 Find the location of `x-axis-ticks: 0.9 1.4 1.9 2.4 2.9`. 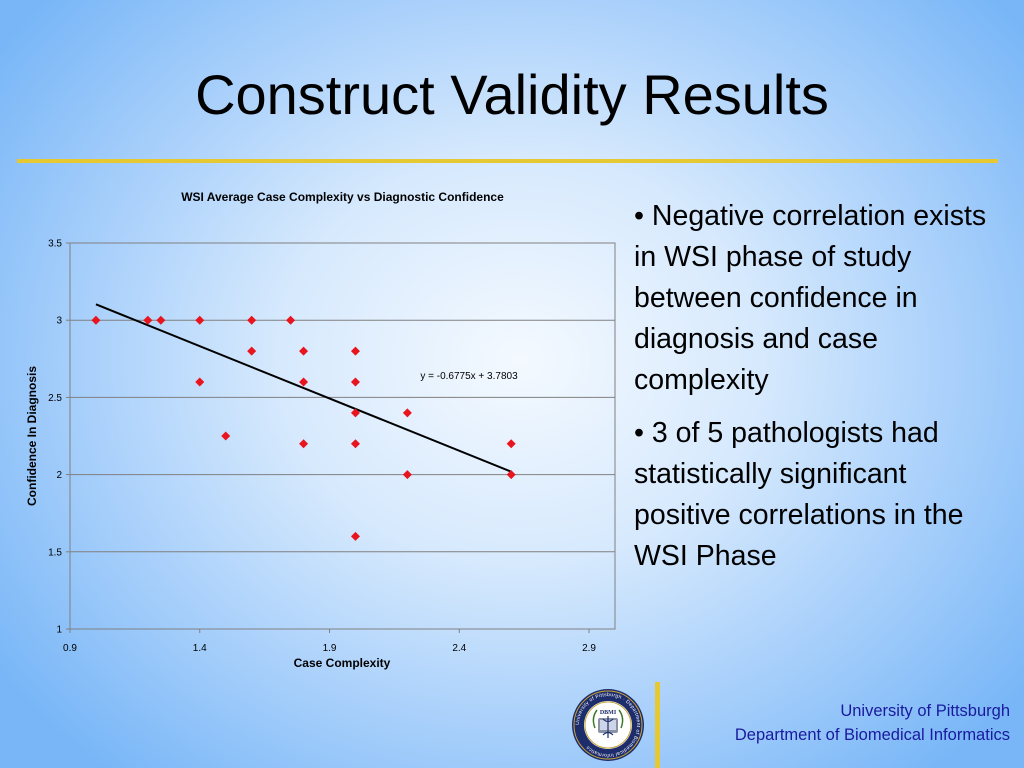

x-axis-ticks: 0.9 1.4 1.9 2.4 2.9 is located at coordinates (329, 641).